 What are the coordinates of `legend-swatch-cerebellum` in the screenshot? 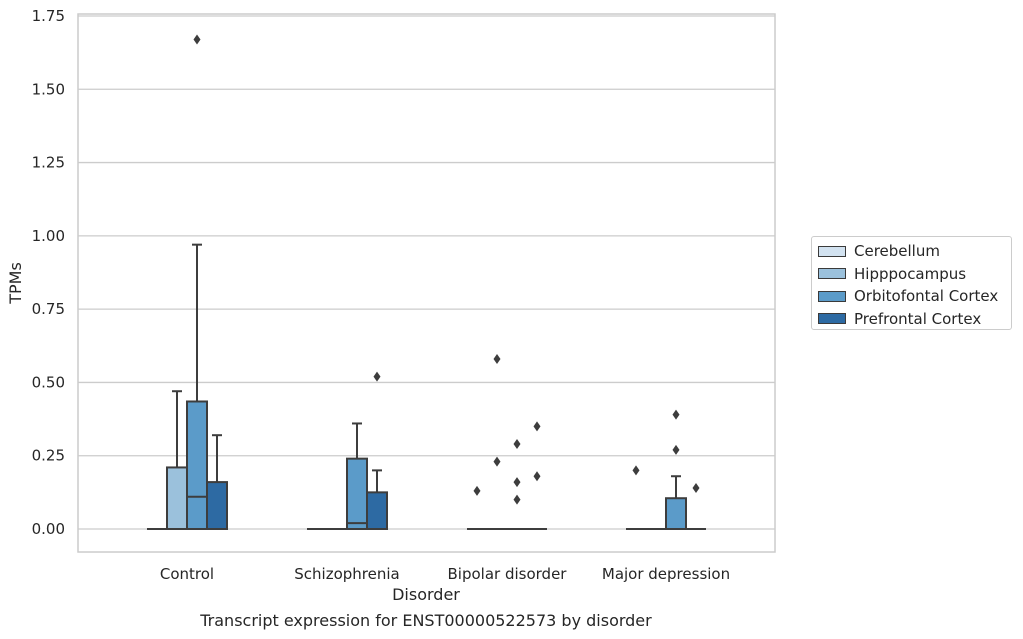 It's located at (832, 251).